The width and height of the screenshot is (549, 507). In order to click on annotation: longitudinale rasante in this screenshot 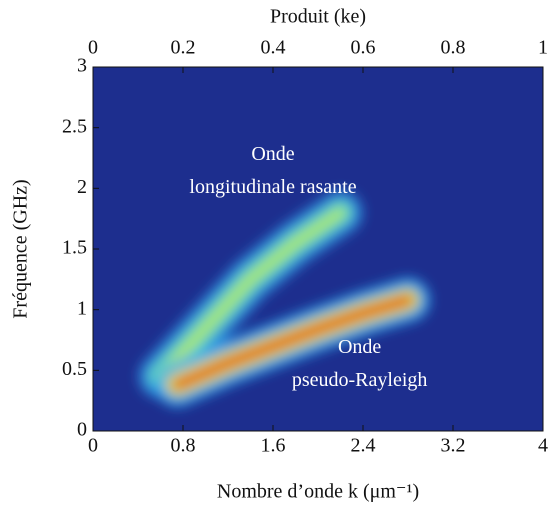, I will do `click(272, 187)`.